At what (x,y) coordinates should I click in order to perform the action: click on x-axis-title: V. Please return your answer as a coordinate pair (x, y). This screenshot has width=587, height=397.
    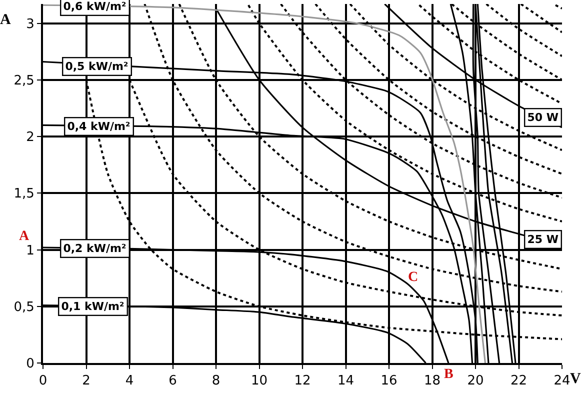
    Looking at the image, I should click on (575, 379).